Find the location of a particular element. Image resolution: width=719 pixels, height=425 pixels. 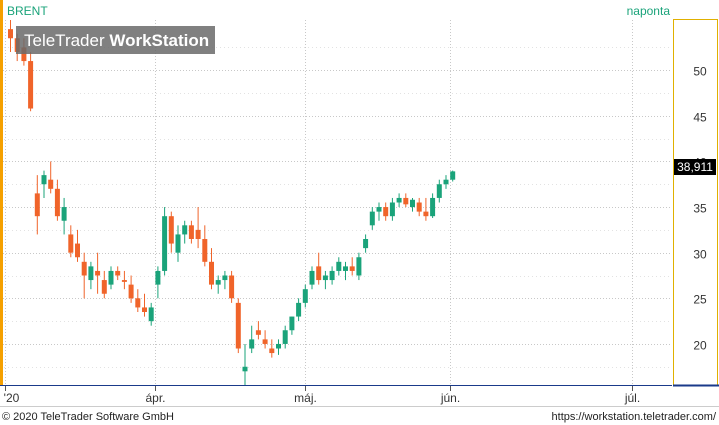

period-label: naponta is located at coordinates (649, 11).